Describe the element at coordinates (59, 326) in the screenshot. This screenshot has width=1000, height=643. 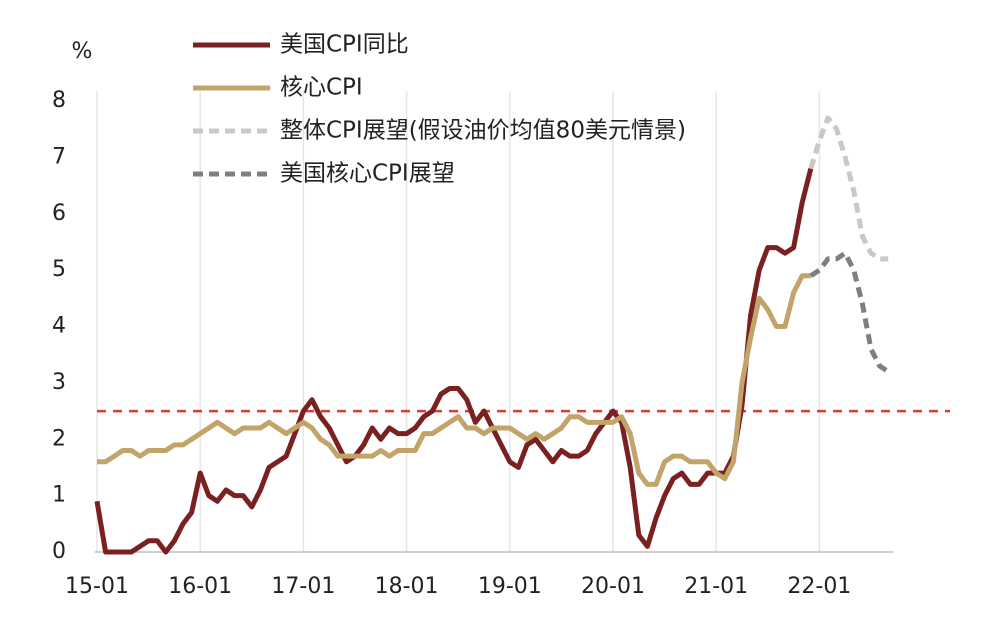
I see `y-tick-label: 4` at that location.